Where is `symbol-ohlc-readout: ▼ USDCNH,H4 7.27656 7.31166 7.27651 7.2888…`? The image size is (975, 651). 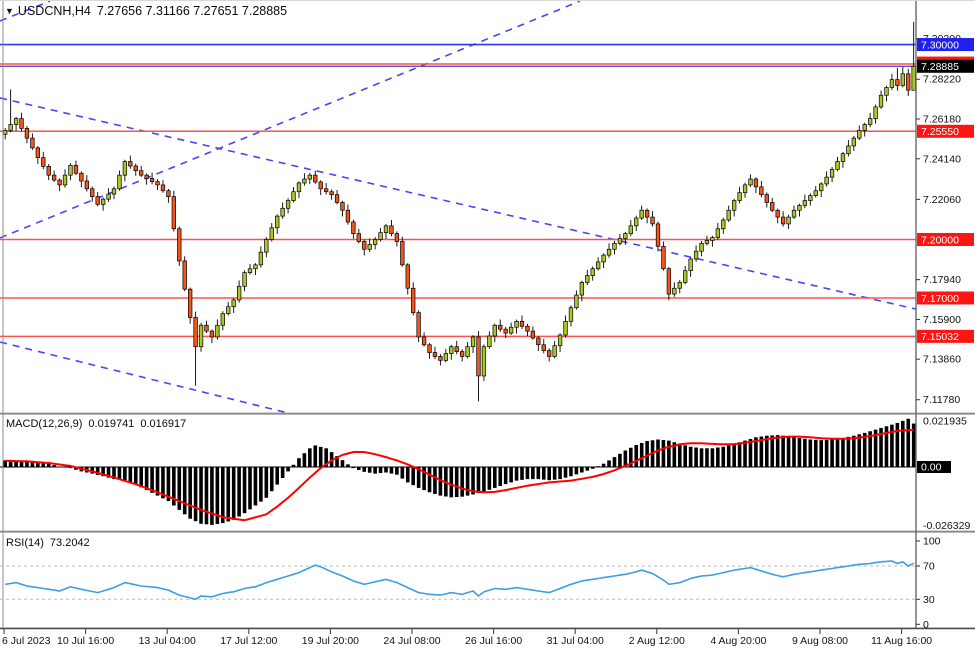
symbol-ohlc-readout: ▼ USDCNH,H4 7.27656 7.31166 7.27651 7.2888… is located at coordinates (149, 11).